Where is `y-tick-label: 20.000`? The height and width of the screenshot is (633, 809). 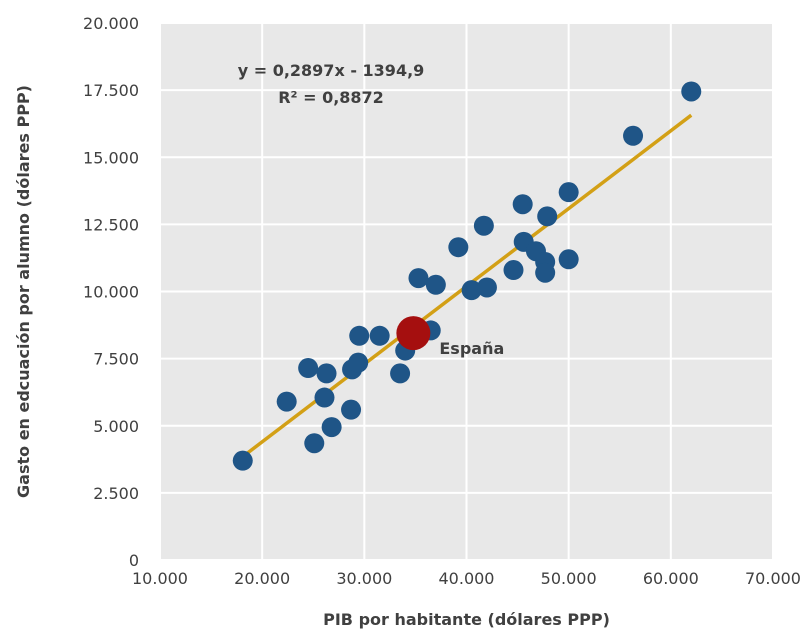
y-tick-label: 20.000 is located at coordinates (111, 23).